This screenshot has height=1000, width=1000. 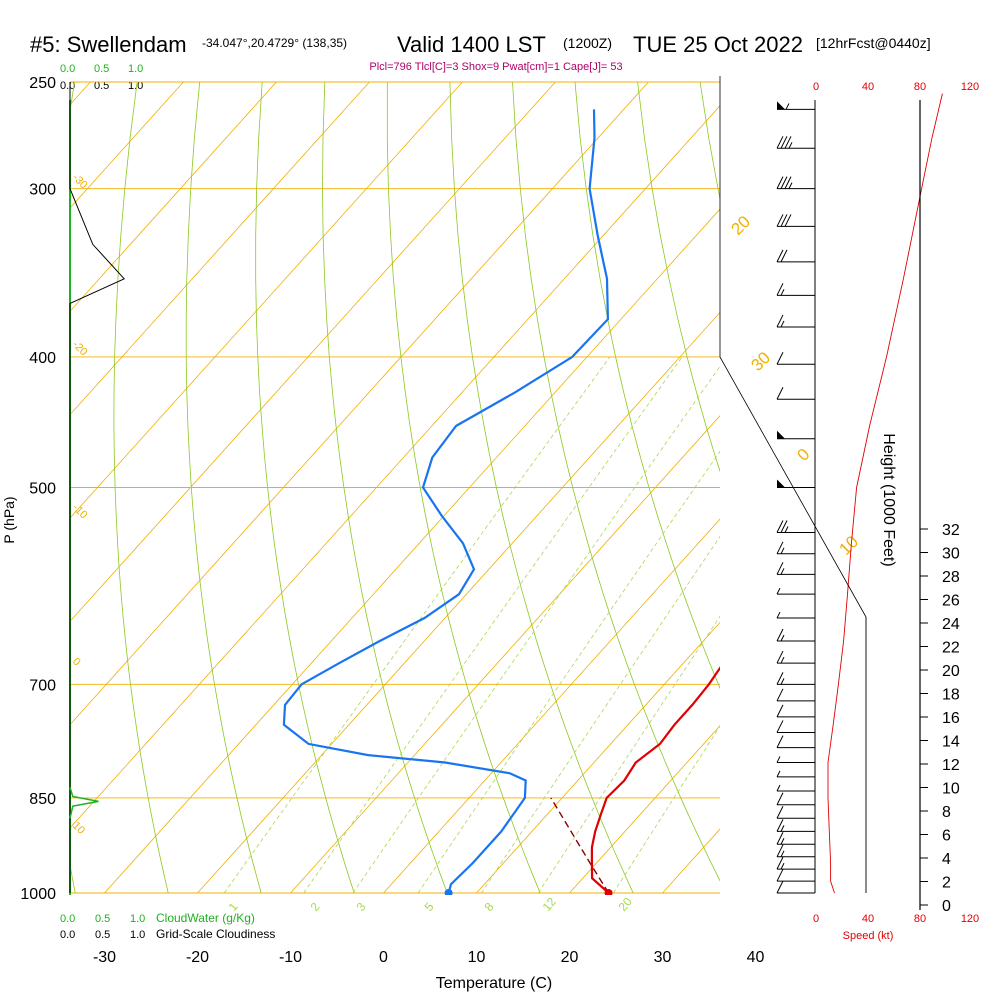 I want to click on speed-axis-bottom: 0 40 80 120 Speed (kt), so click(x=896, y=927).